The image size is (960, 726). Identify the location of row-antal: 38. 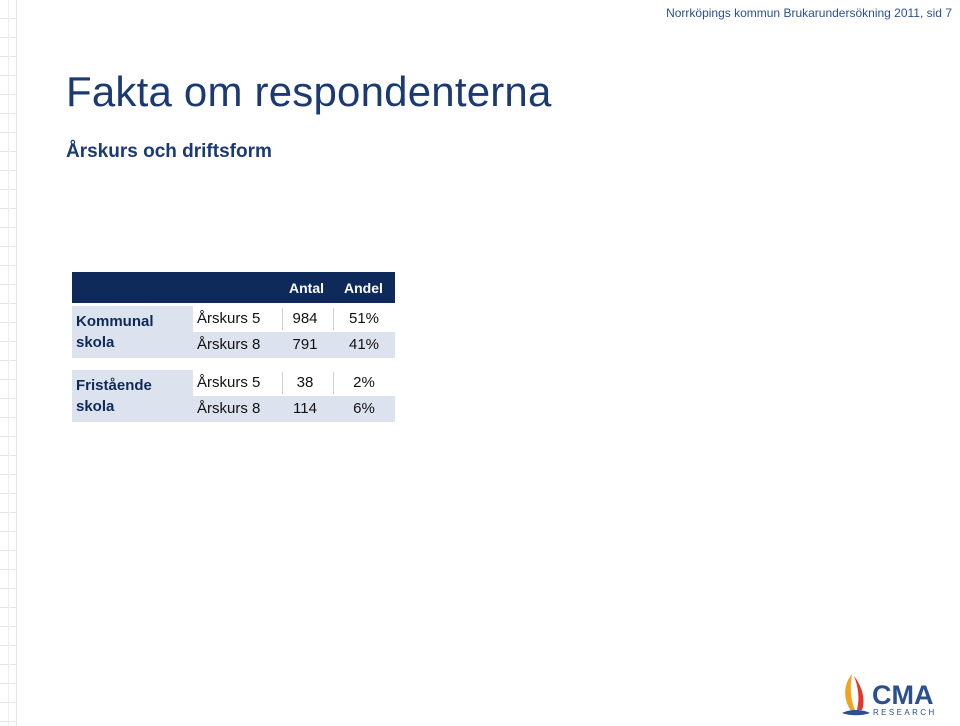
(305, 382).